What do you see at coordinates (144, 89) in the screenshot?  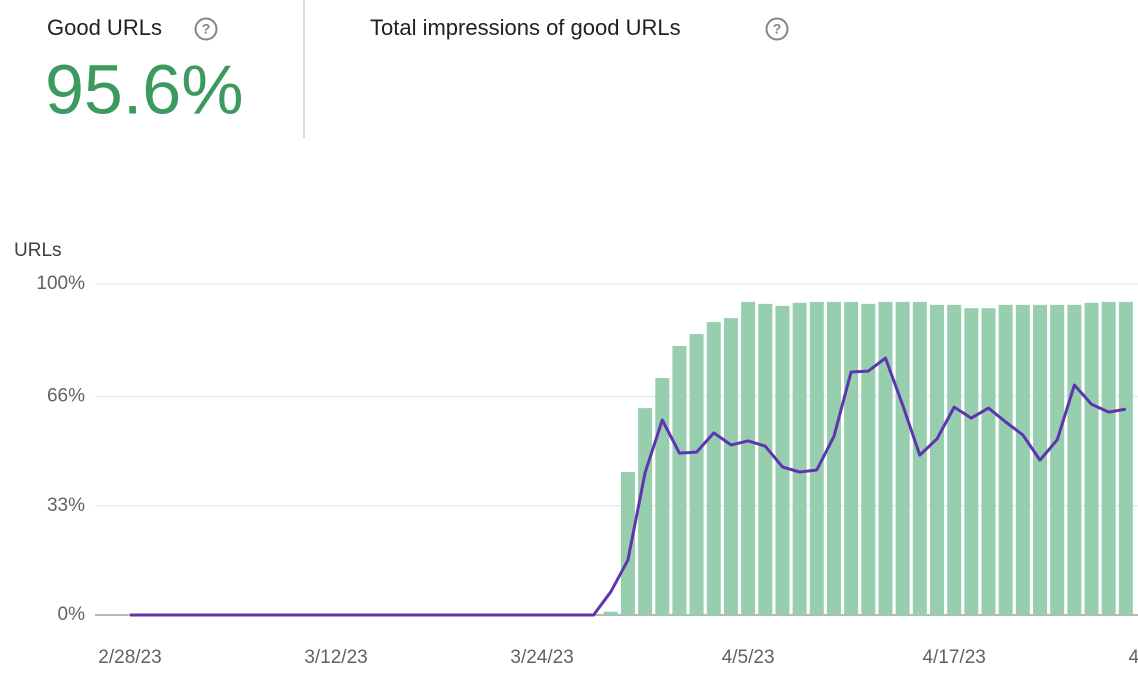 I see `metric-value: 95.6%` at bounding box center [144, 89].